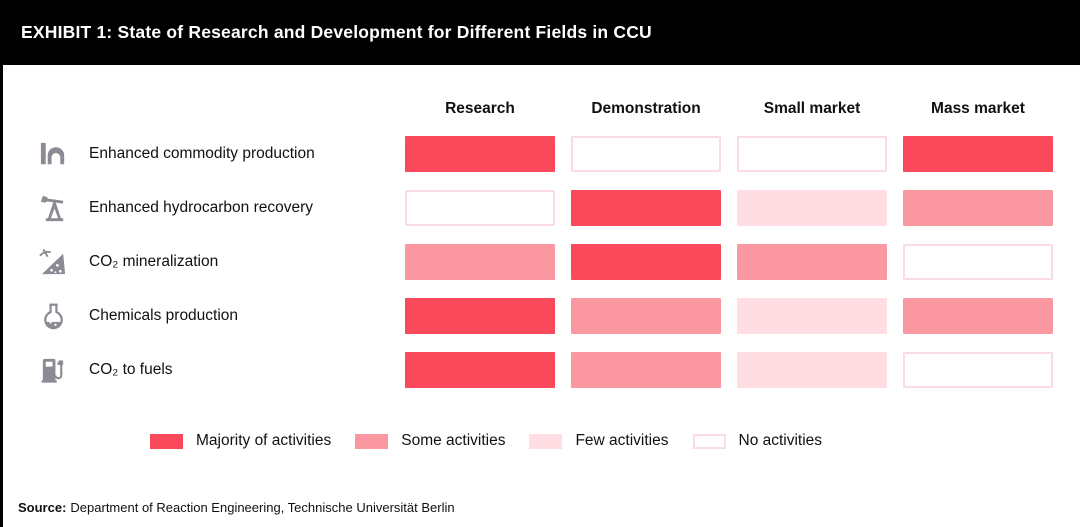  What do you see at coordinates (480, 108) in the screenshot?
I see `column-header: Research` at bounding box center [480, 108].